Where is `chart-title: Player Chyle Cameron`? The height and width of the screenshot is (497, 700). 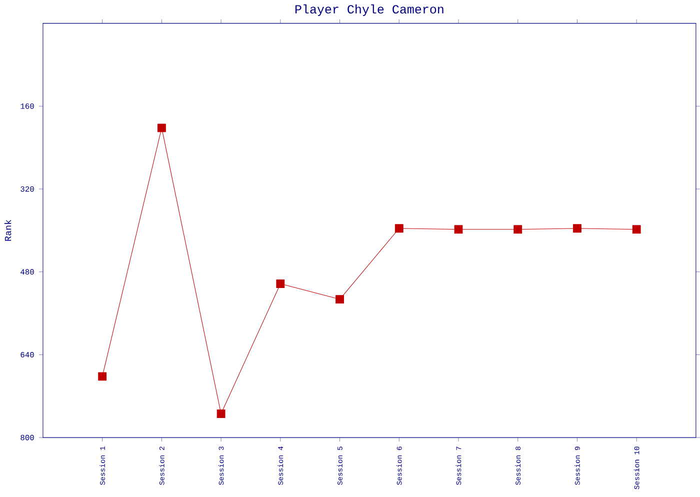
chart-title: Player Chyle Cameron is located at coordinates (369, 10).